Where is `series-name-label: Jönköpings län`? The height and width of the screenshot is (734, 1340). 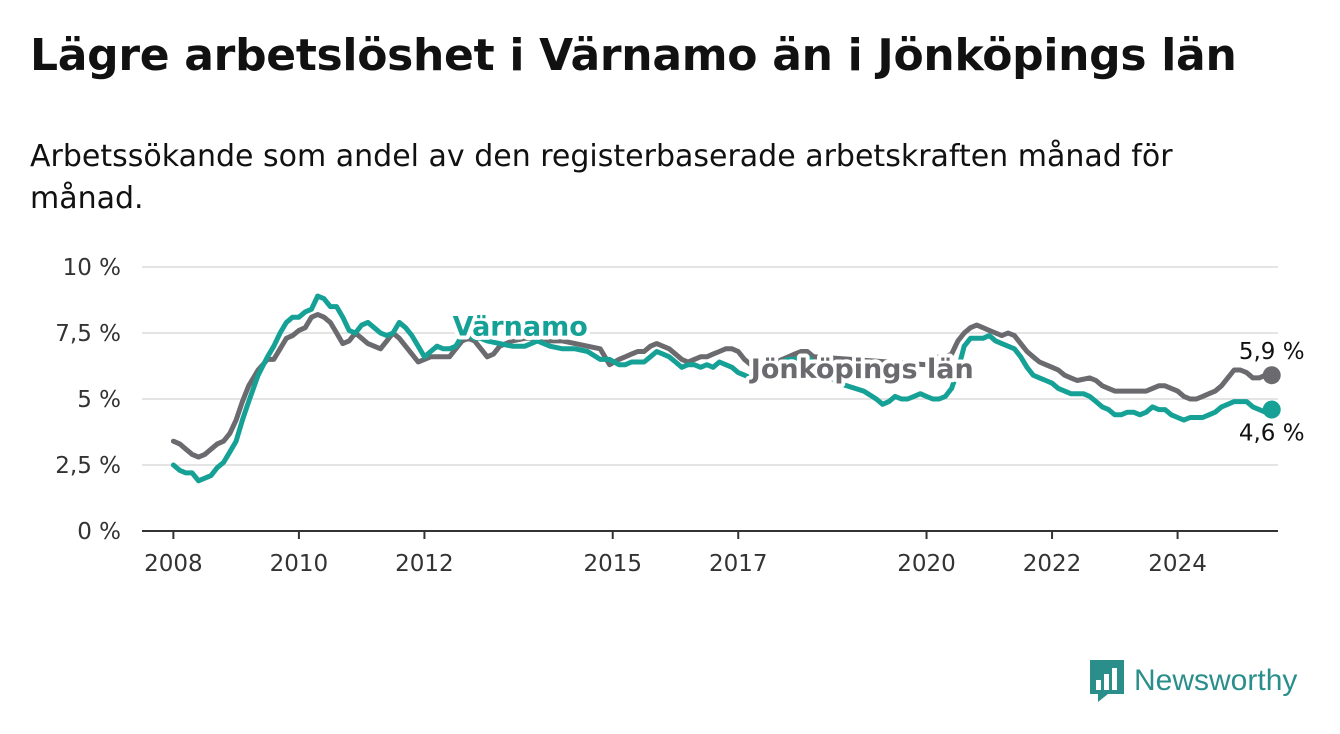 series-name-label: Jönköpings län is located at coordinates (861, 369).